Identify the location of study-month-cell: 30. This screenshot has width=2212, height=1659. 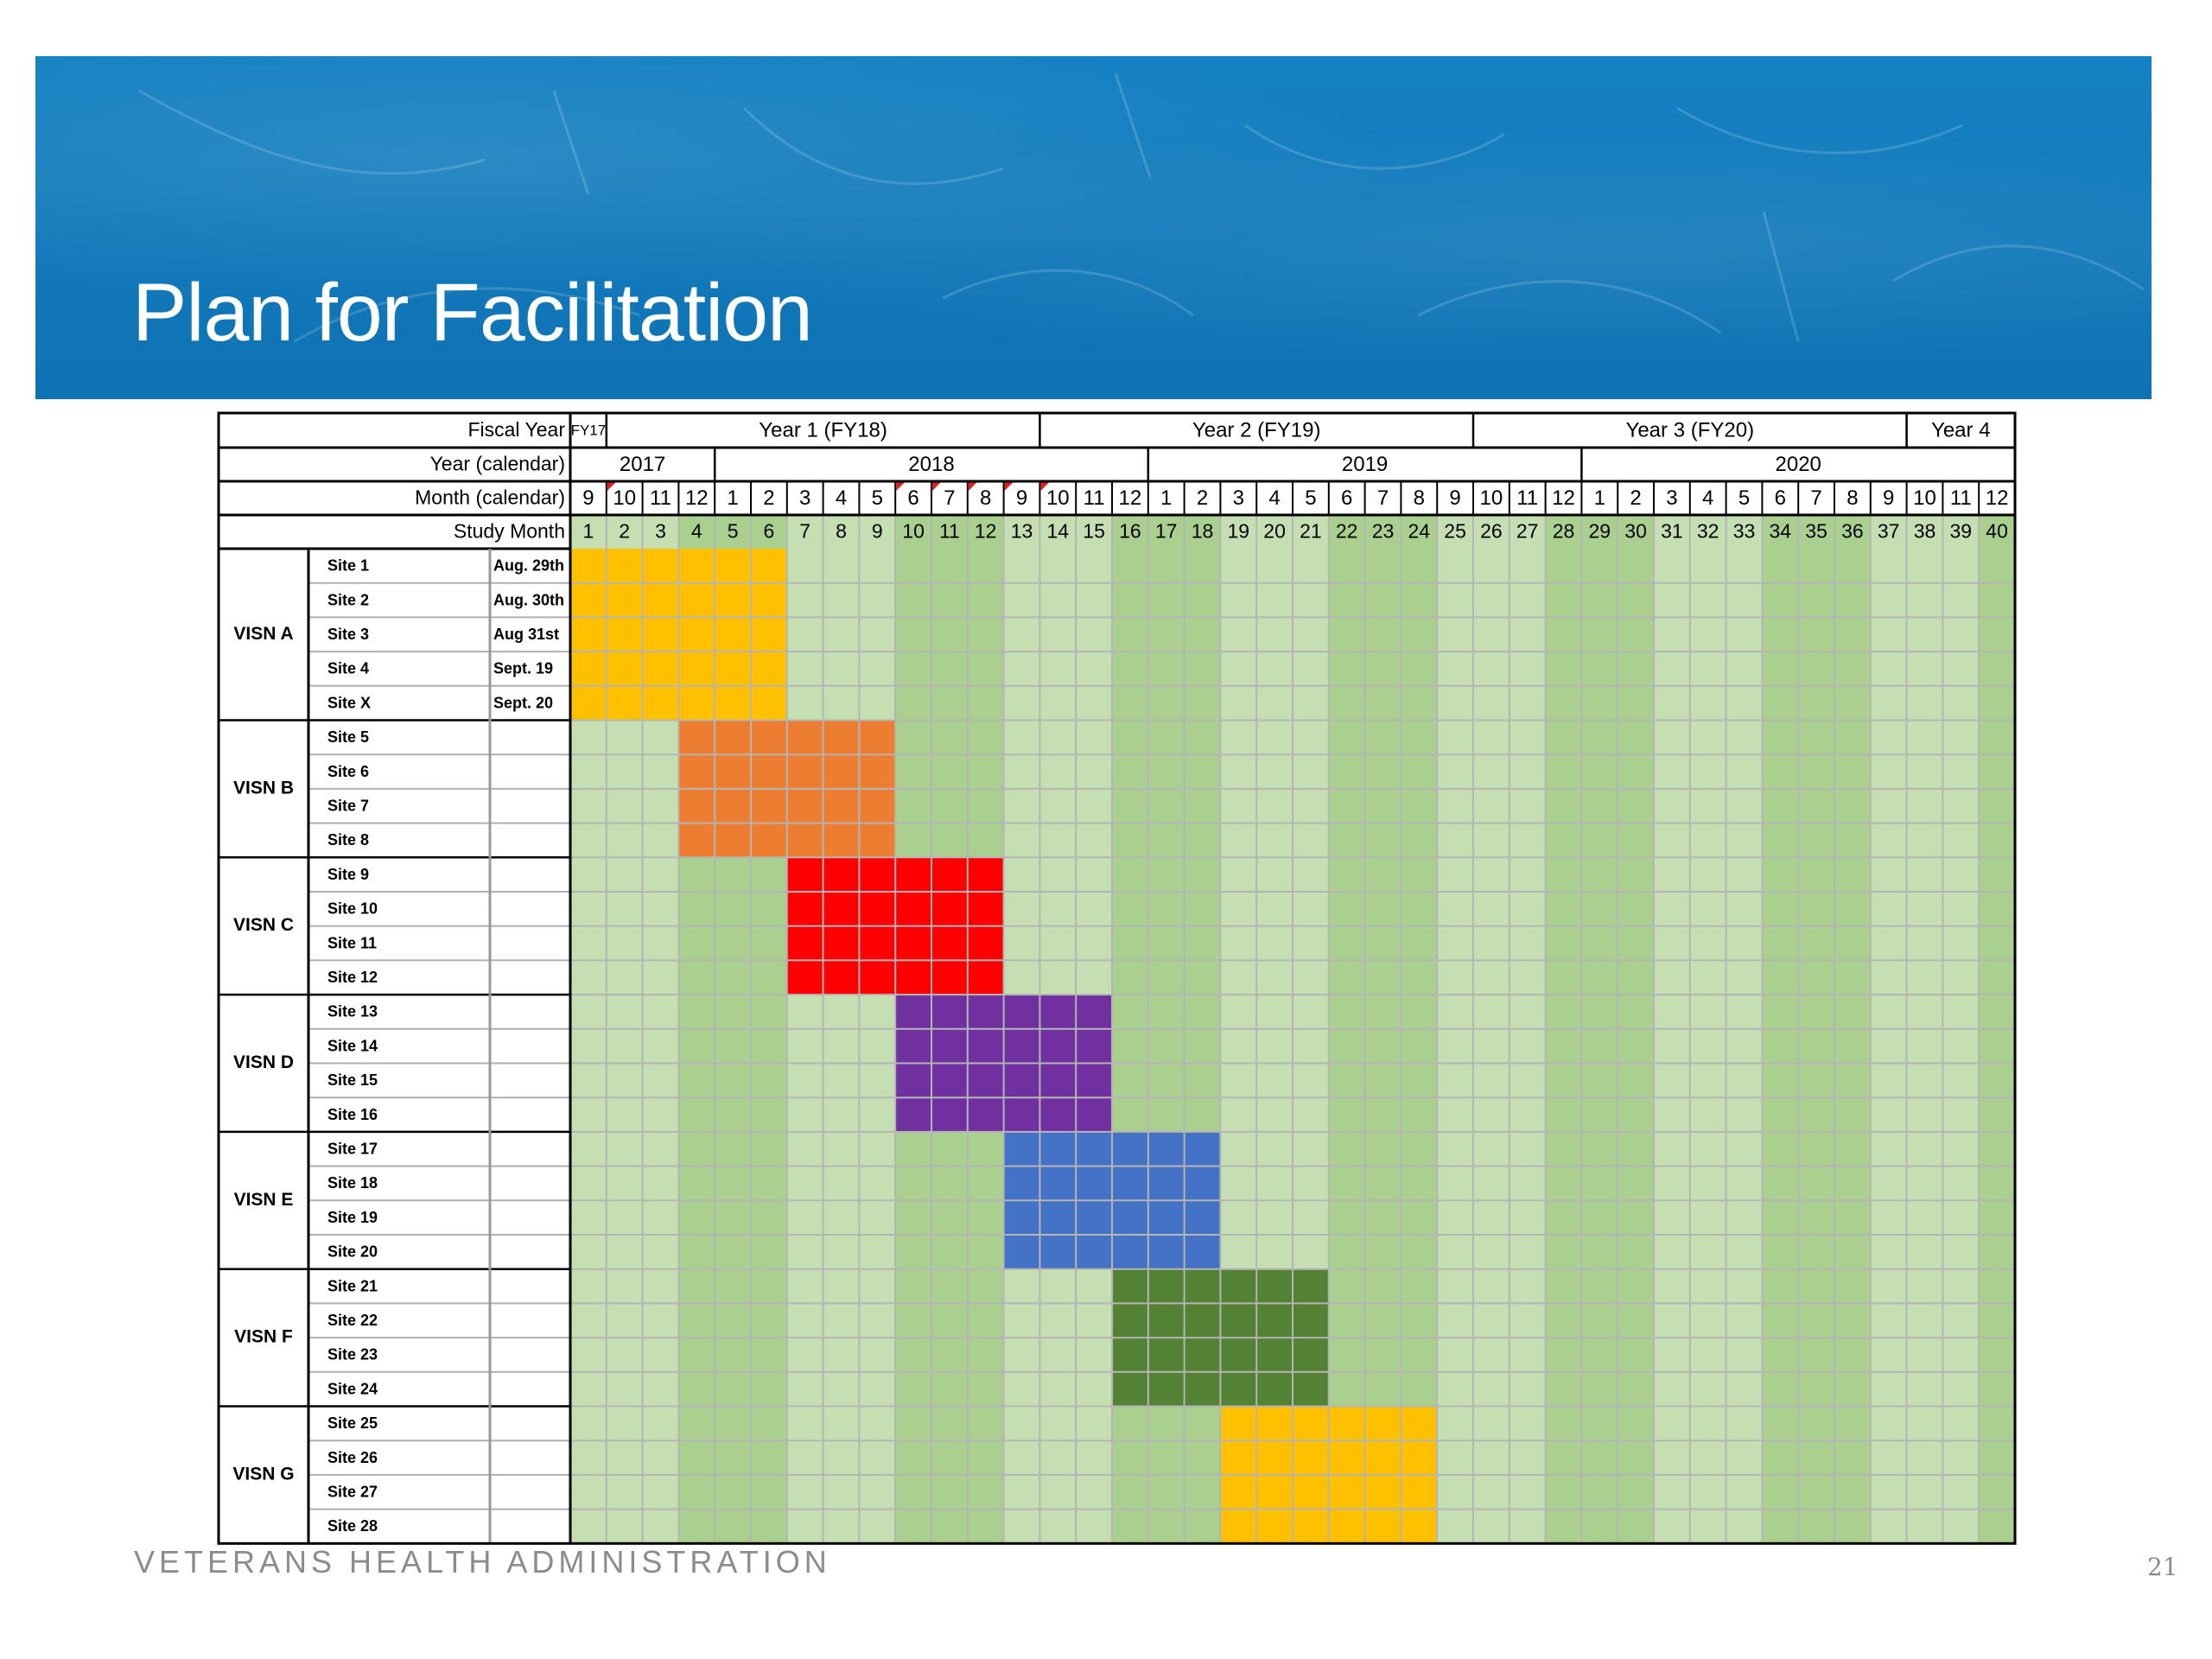
(1635, 531).